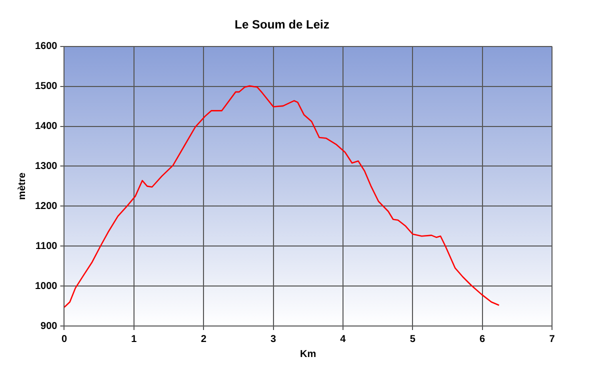  What do you see at coordinates (282, 25) in the screenshot?
I see `chart-title: Le Soum de Leiz` at bounding box center [282, 25].